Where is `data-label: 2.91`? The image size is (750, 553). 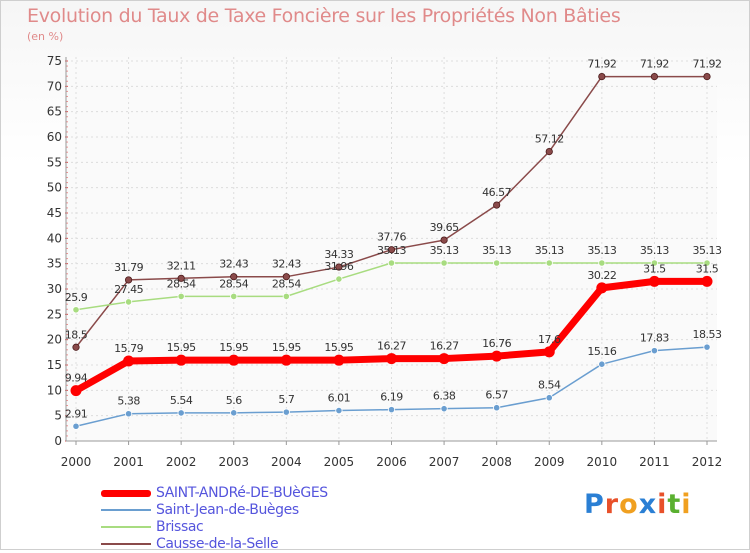
data-label: 2.91 is located at coordinates (76, 413).